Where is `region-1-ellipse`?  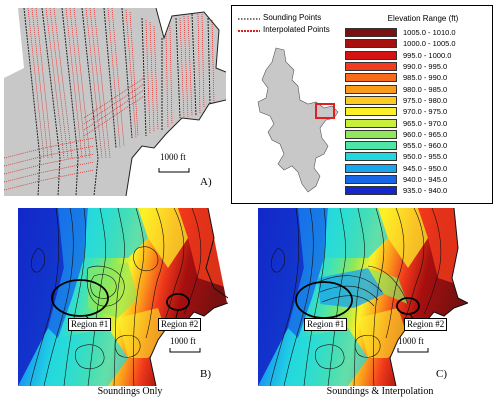 region-1-ellipse is located at coordinates (80, 298).